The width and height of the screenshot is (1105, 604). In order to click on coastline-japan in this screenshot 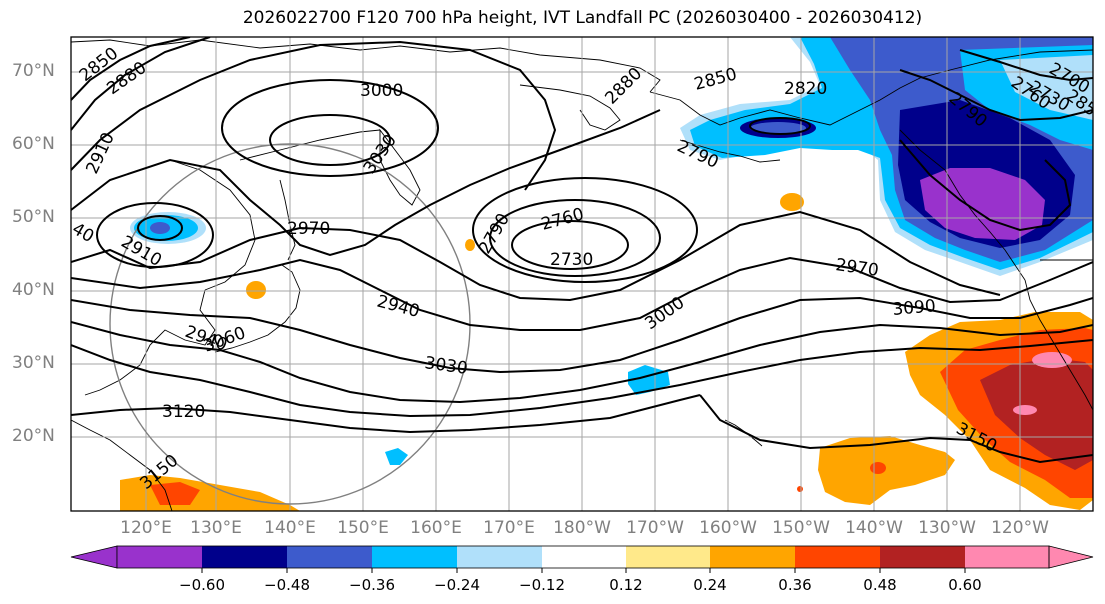, I will do `click(257, 308)`.